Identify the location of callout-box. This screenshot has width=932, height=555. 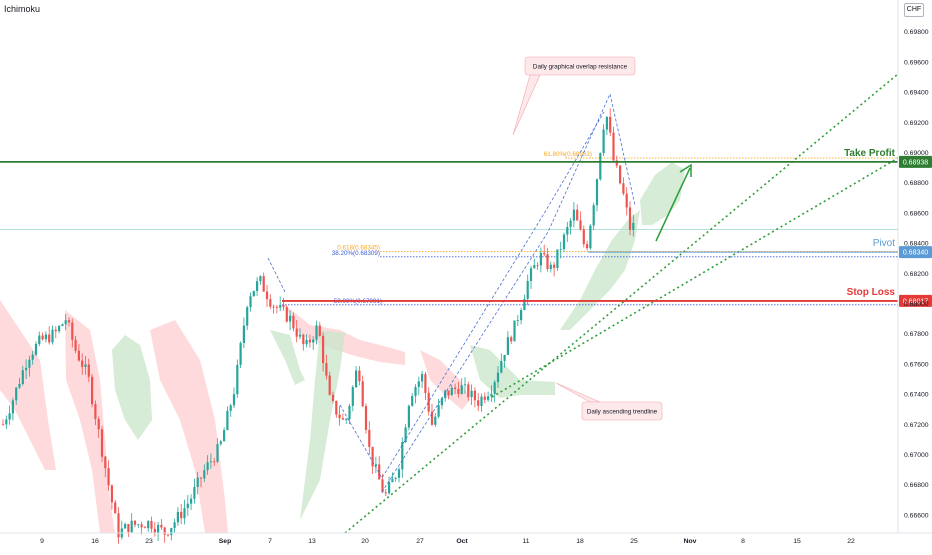
(622, 411).